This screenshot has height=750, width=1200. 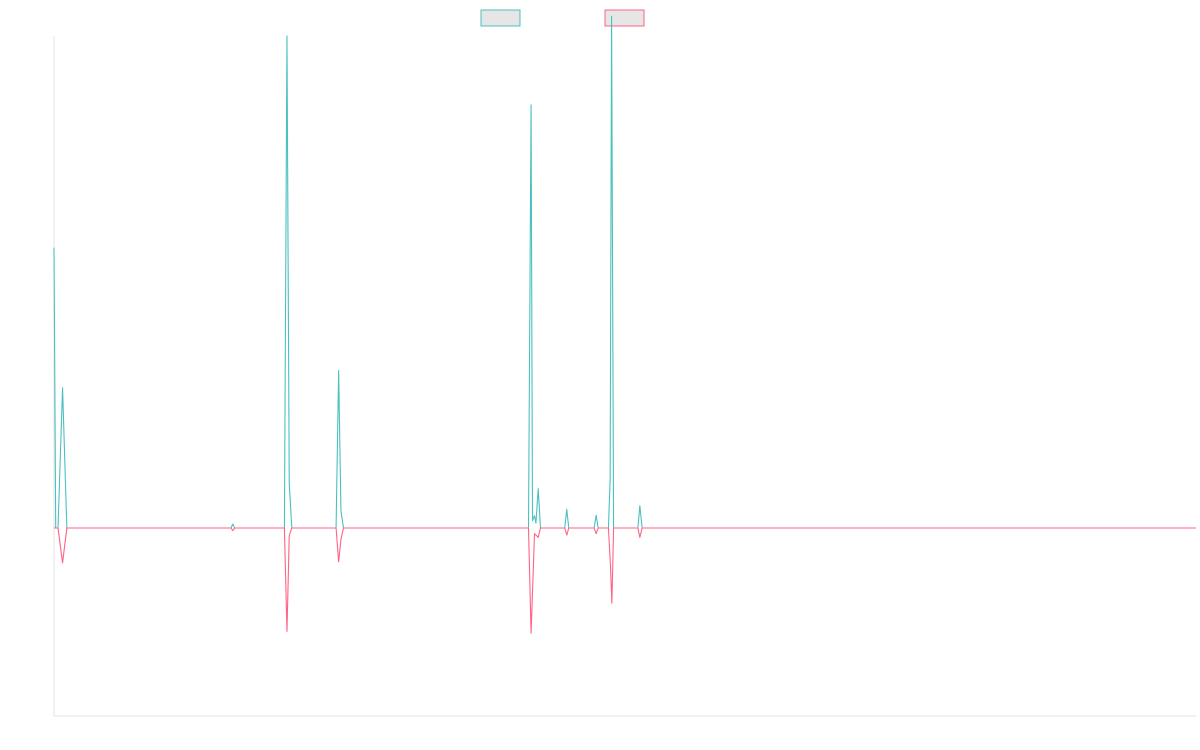 I want to click on legend, so click(x=562, y=18).